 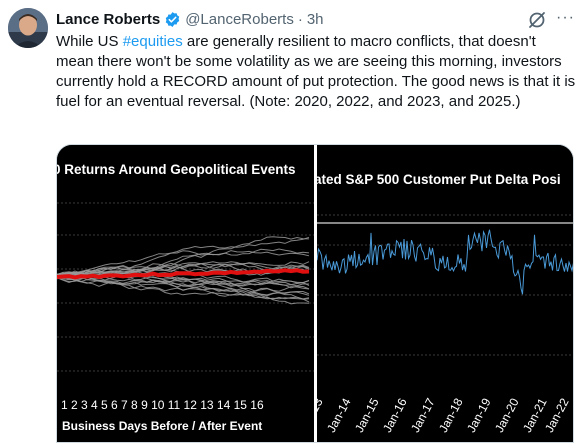 What do you see at coordinates (395, 415) in the screenshot?
I see `right-x-tick-3: Jan-16` at bounding box center [395, 415].